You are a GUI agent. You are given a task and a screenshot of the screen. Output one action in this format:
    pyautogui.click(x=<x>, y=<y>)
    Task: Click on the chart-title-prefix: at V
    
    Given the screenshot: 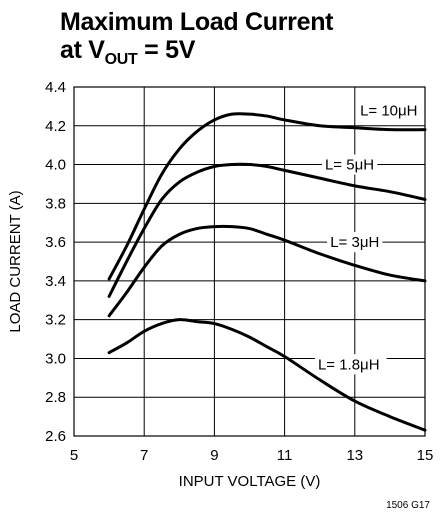 What is the action you would take?
    pyautogui.click(x=82, y=50)
    